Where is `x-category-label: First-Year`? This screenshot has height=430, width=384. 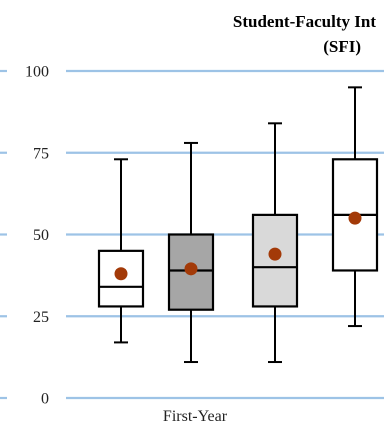 x-category-label: First-Year is located at coordinates (195, 416).